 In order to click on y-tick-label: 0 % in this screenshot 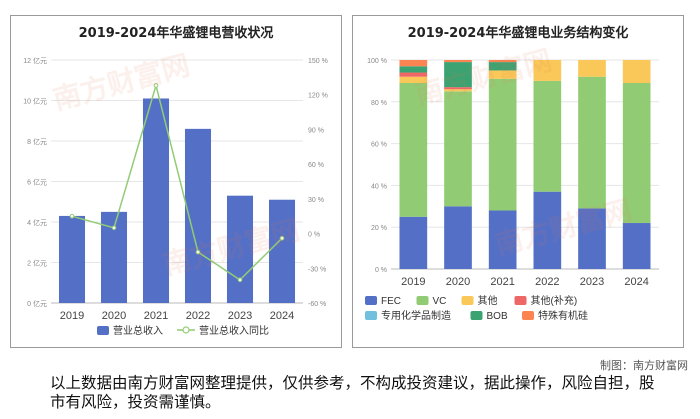, I will do `click(381, 270)`.